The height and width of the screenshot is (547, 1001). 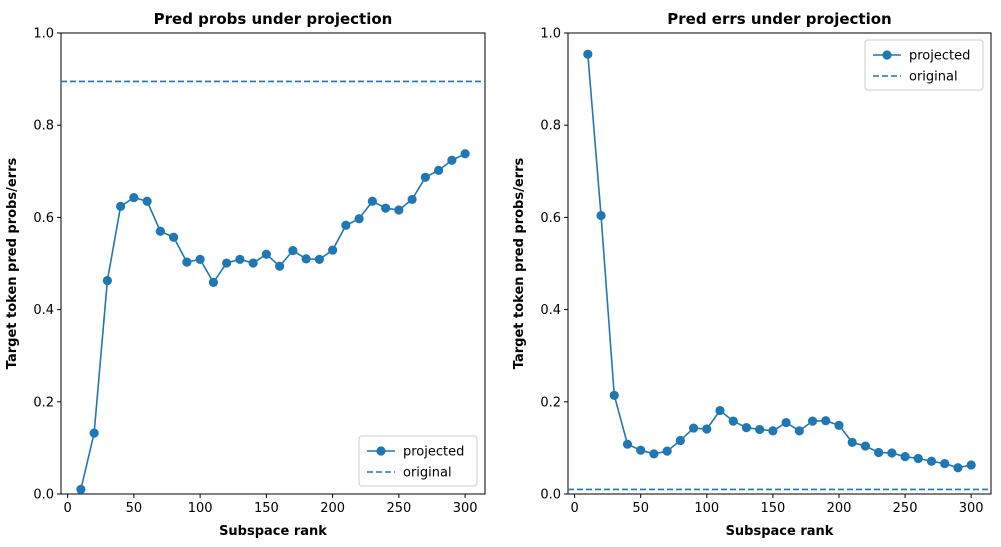 What do you see at coordinates (772, 508) in the screenshot?
I see `x-tick-label: 150` at bounding box center [772, 508].